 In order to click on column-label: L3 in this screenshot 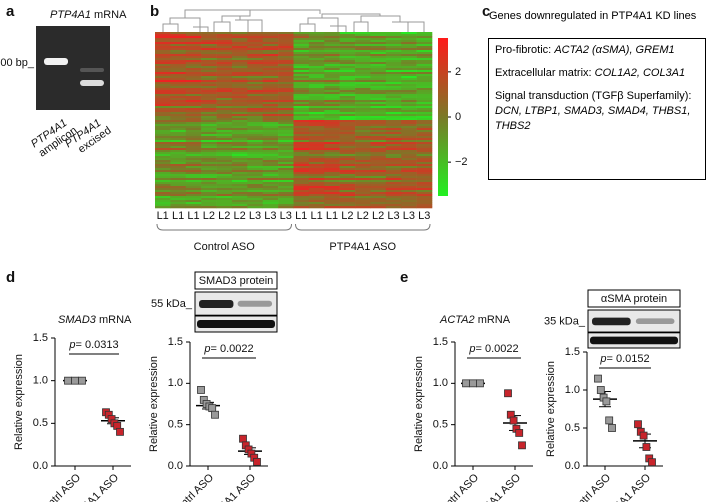, I will do `click(270, 216)`.